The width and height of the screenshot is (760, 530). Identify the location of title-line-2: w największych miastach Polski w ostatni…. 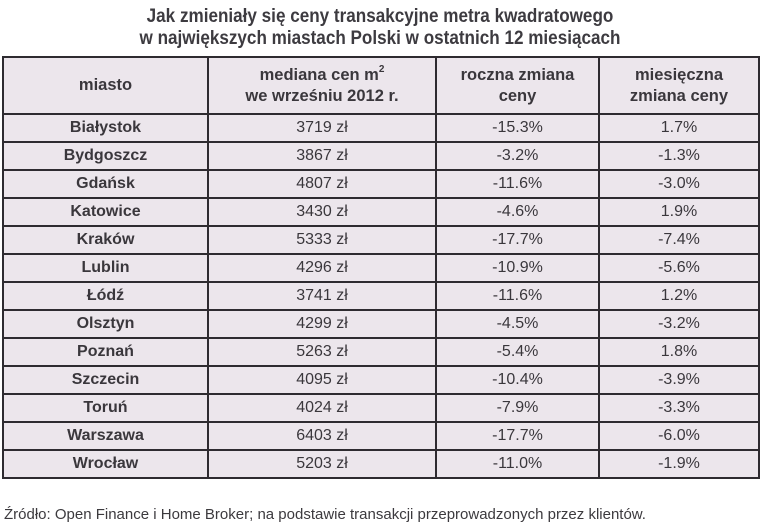
(380, 38).